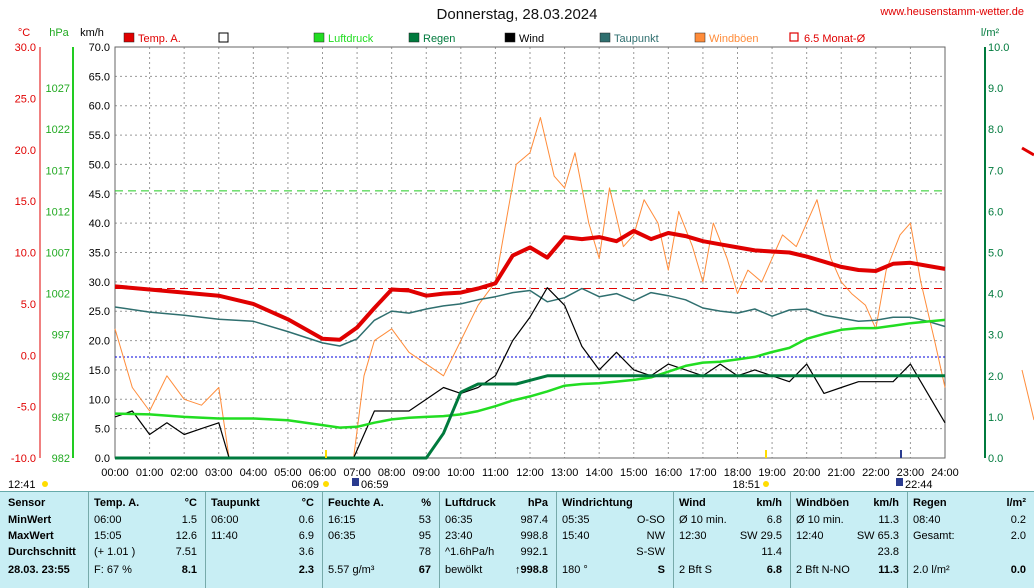 The image size is (1034, 588). What do you see at coordinates (807, 473) in the screenshot?
I see `x-tick: 20:00` at bounding box center [807, 473].